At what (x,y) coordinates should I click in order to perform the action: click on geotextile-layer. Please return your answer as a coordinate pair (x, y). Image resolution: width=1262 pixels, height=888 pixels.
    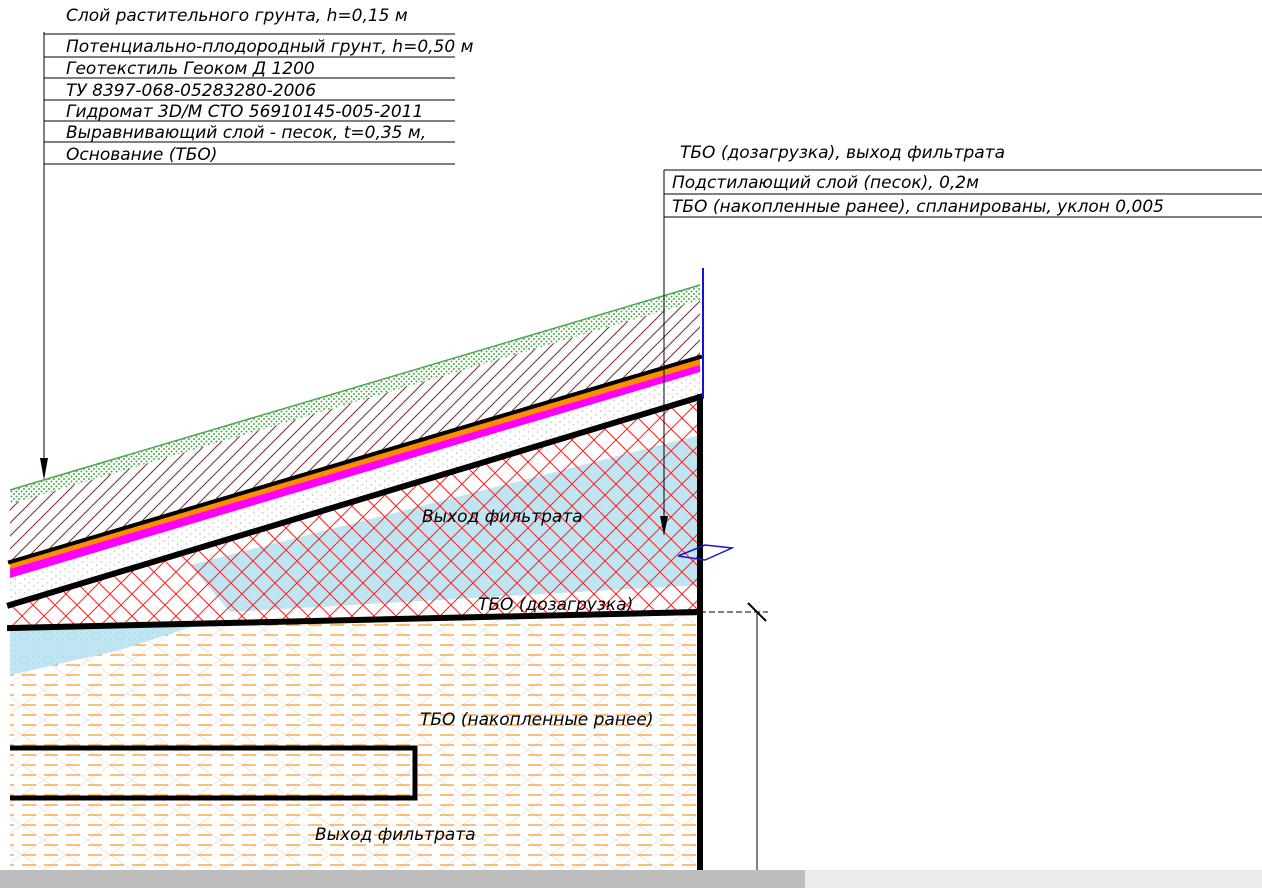
    Looking at the image, I should click on (355, 463).